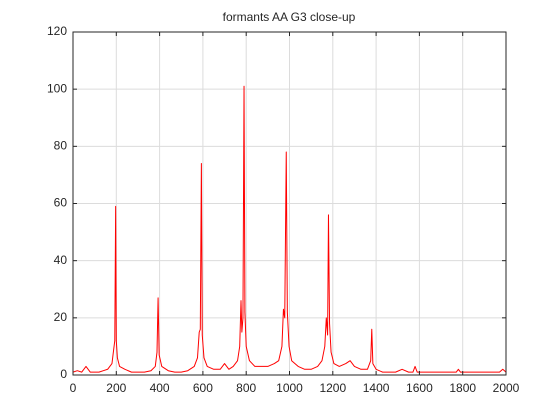  I want to click on x-tick-label: 600, so click(203, 388).